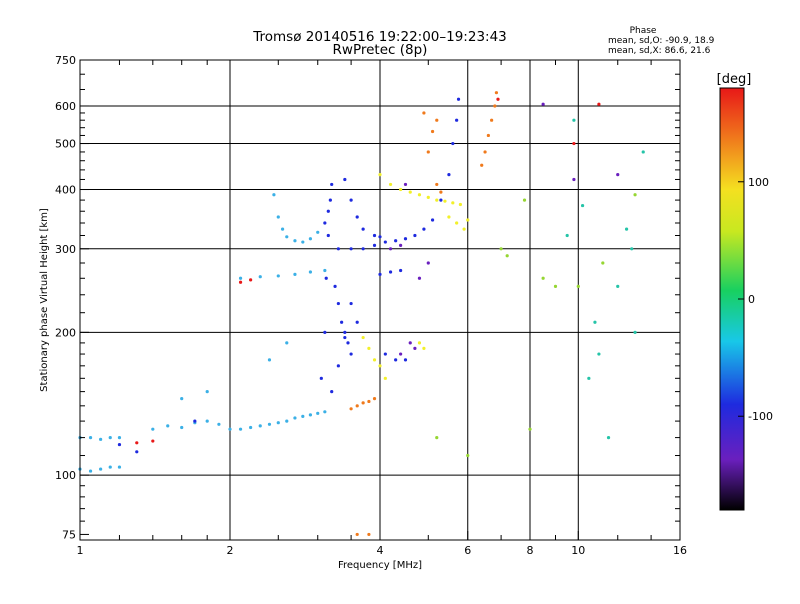 This screenshot has width=800, height=604. I want to click on y-tick-label: 300, so click(65, 249).